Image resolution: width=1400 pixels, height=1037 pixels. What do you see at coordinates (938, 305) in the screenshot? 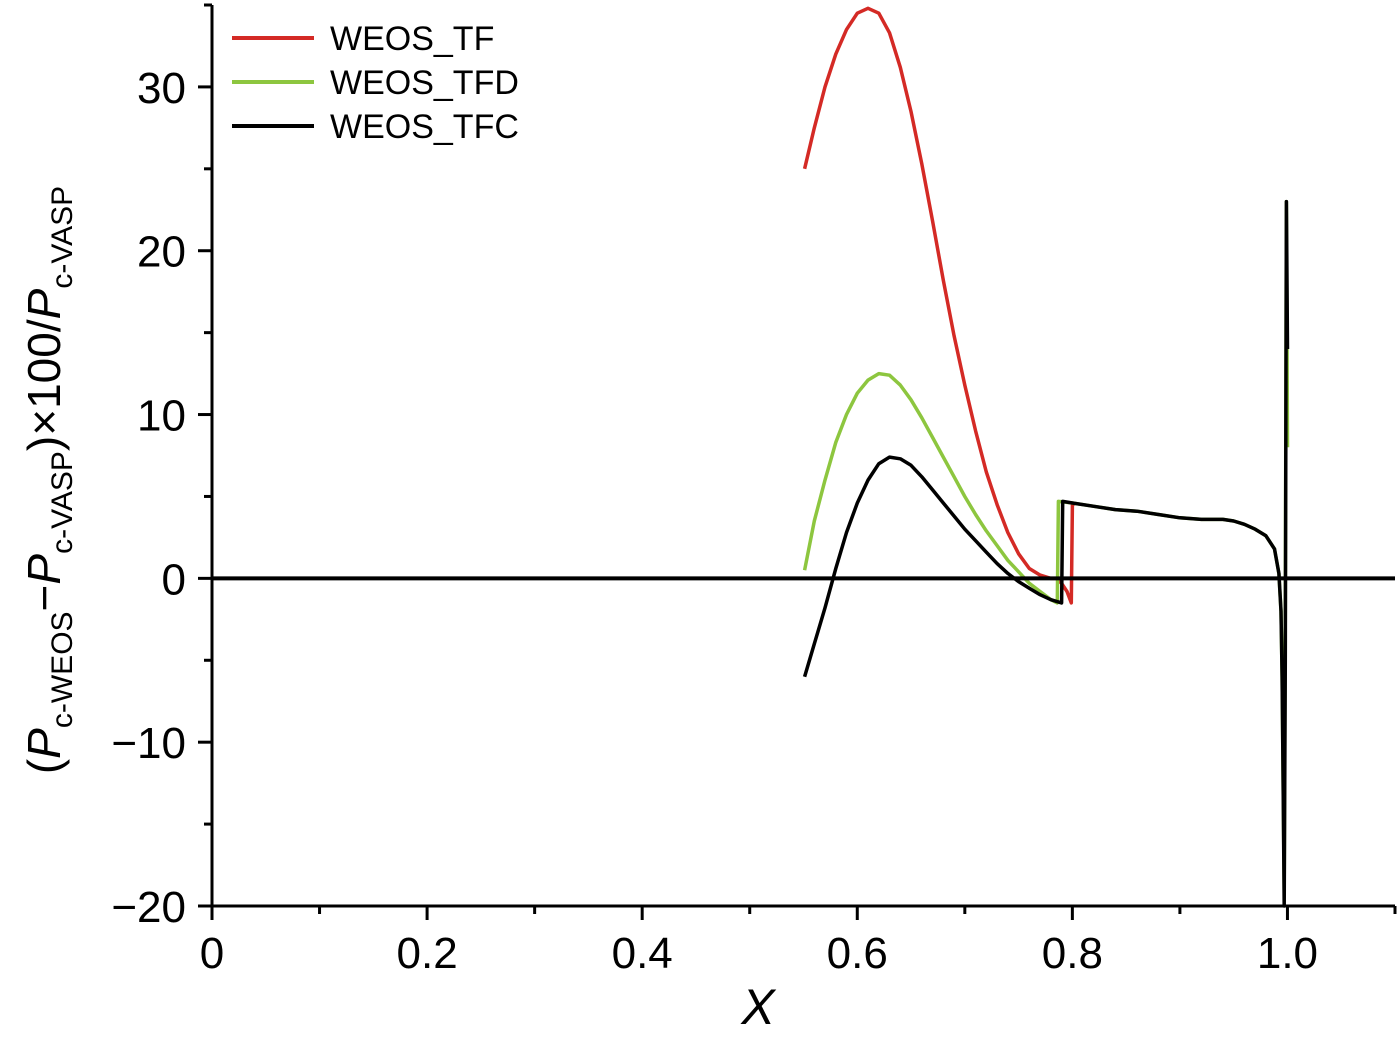
I see `series-line-weos-tf` at bounding box center [938, 305].